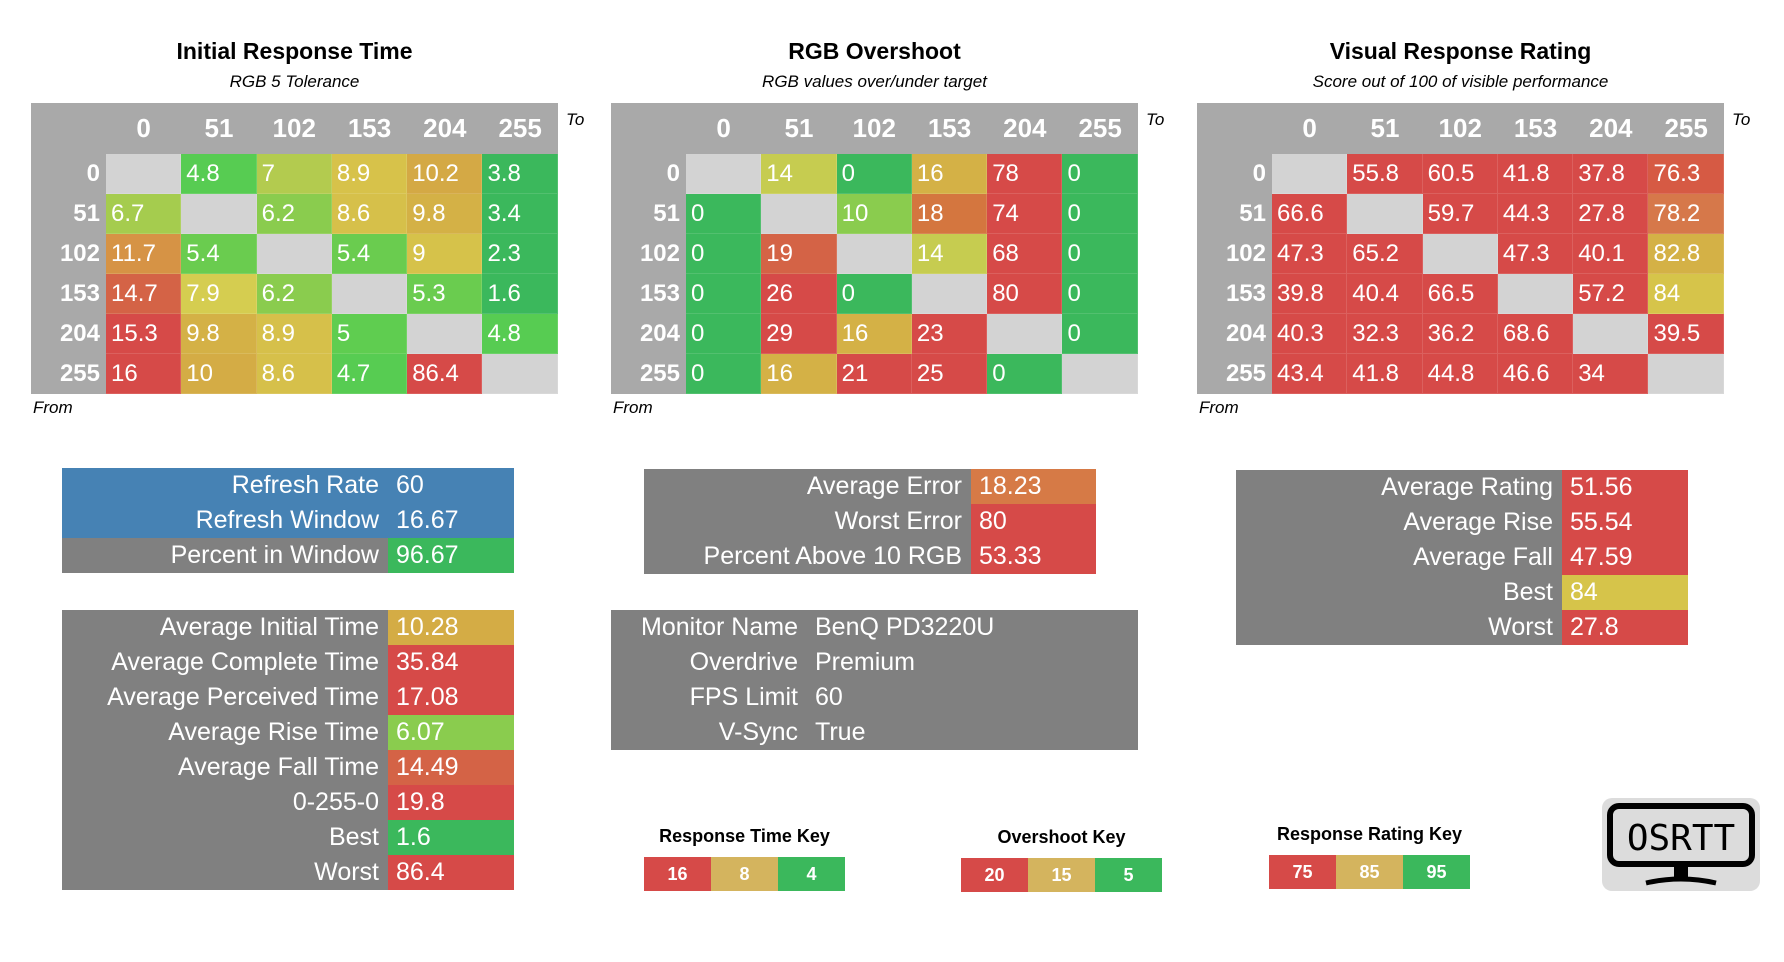  What do you see at coordinates (719, 627) in the screenshot?
I see `stat-label: Monitor Name` at bounding box center [719, 627].